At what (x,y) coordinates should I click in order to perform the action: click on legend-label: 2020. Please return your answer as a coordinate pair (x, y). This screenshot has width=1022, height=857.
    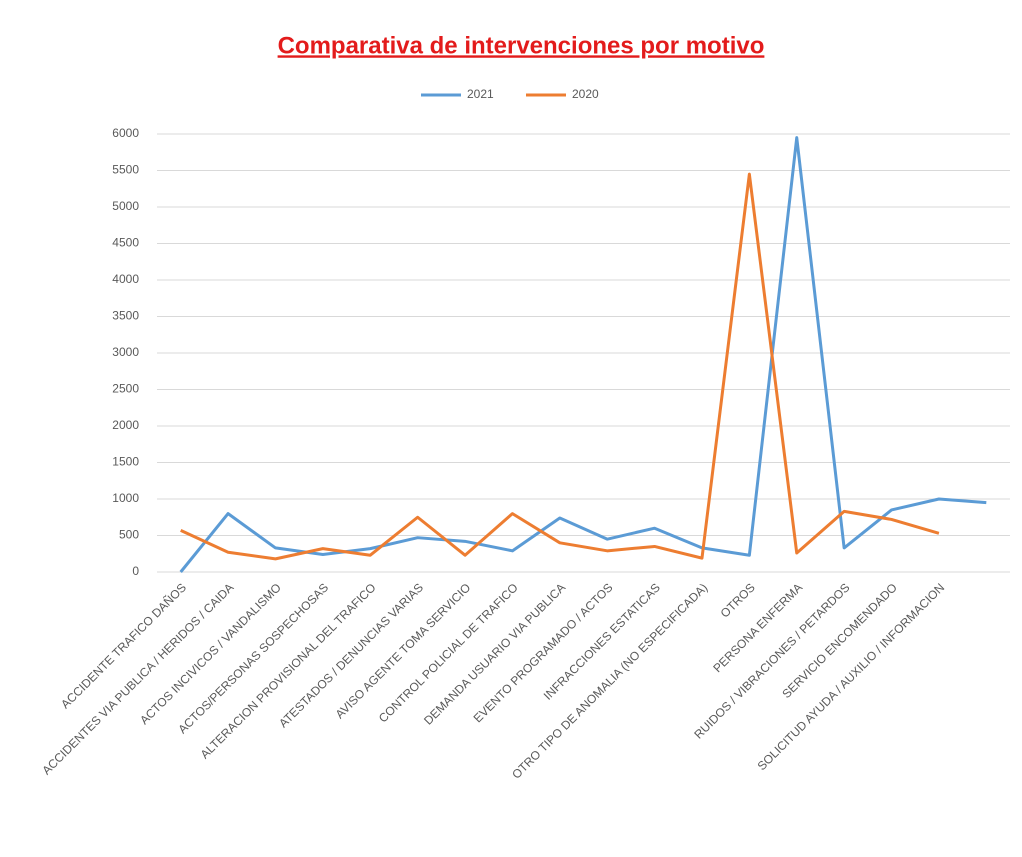
    Looking at the image, I should click on (585, 94).